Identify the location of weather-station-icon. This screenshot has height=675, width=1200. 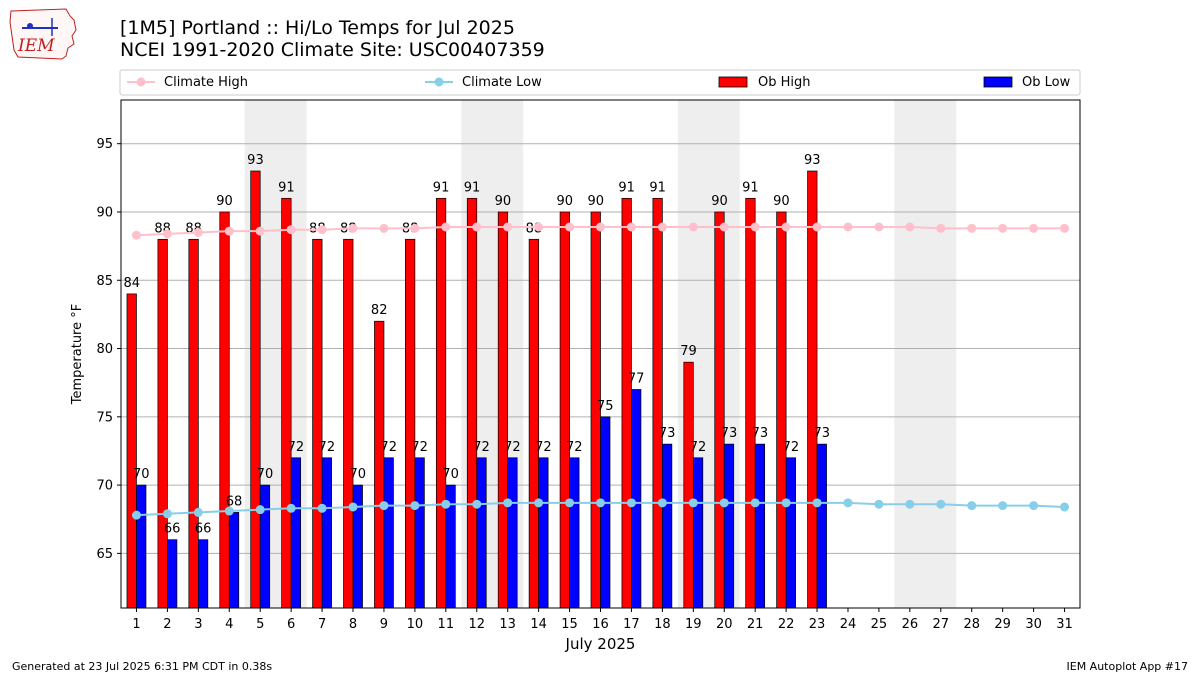
(30, 26).